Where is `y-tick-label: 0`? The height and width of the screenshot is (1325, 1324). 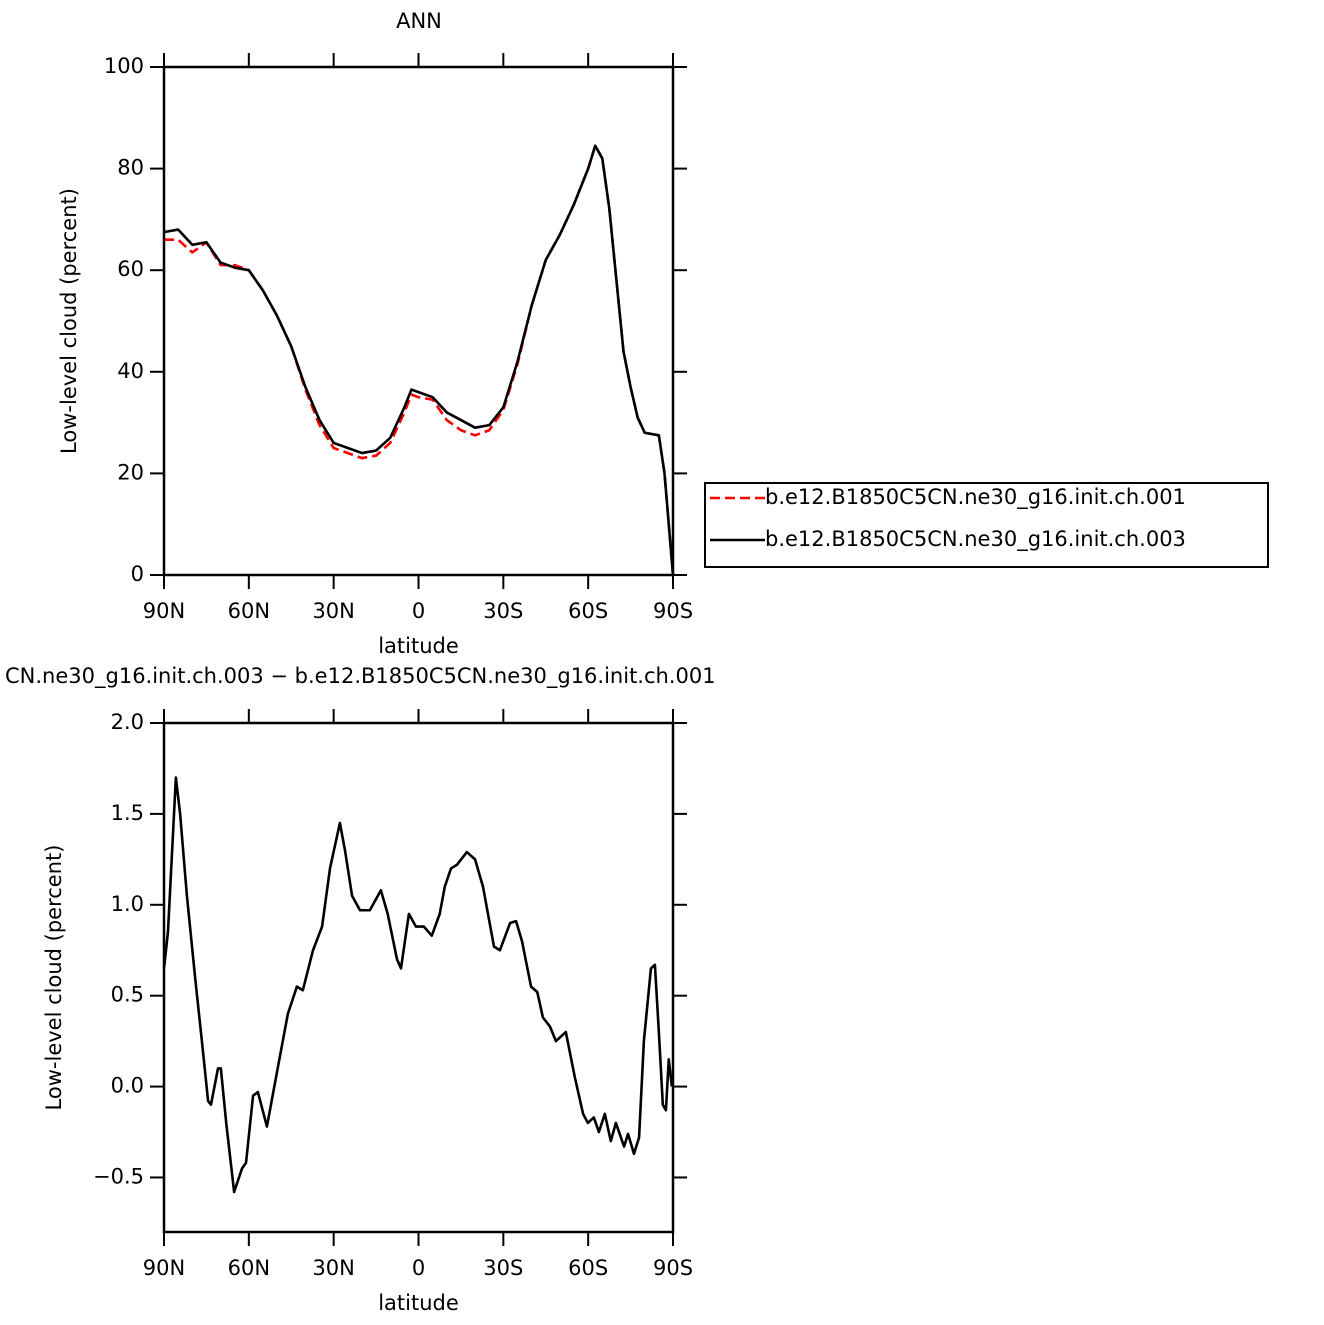 y-tick-label: 0 is located at coordinates (137, 574).